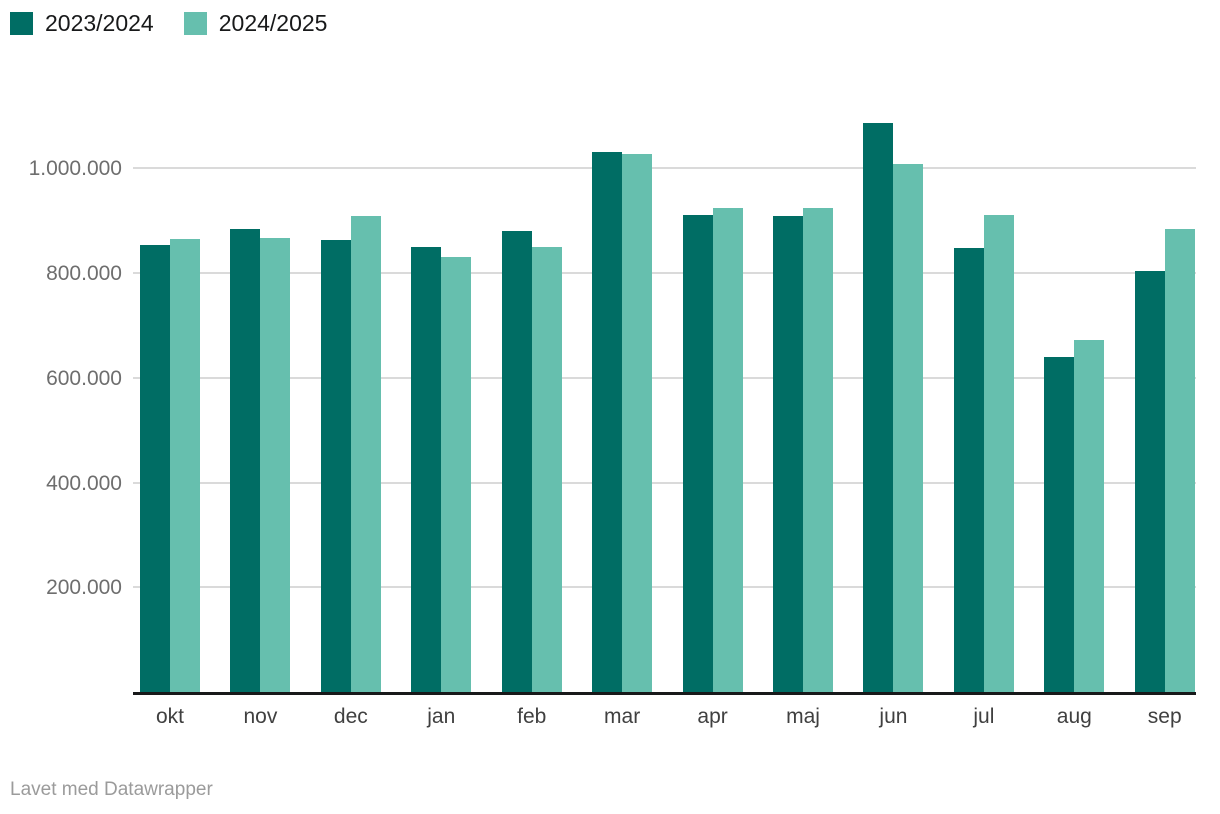  Describe the element at coordinates (84, 588) in the screenshot. I see `y-axis-tick-label: 200.000` at that location.